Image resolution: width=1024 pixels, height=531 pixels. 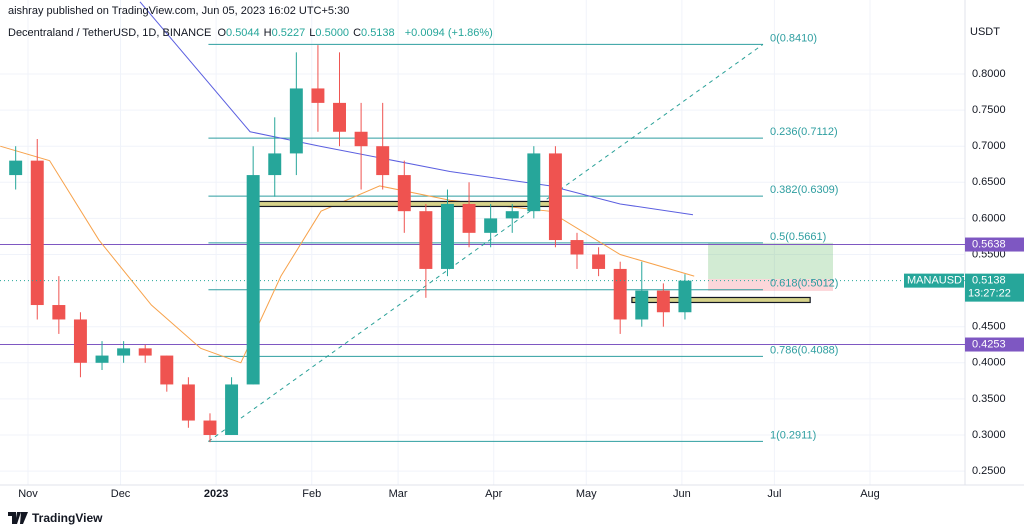 What do you see at coordinates (307, 33) in the screenshot?
I see `ohlc: O0.5044 H0.5227 L0.5000 C0.5138` at bounding box center [307, 33].